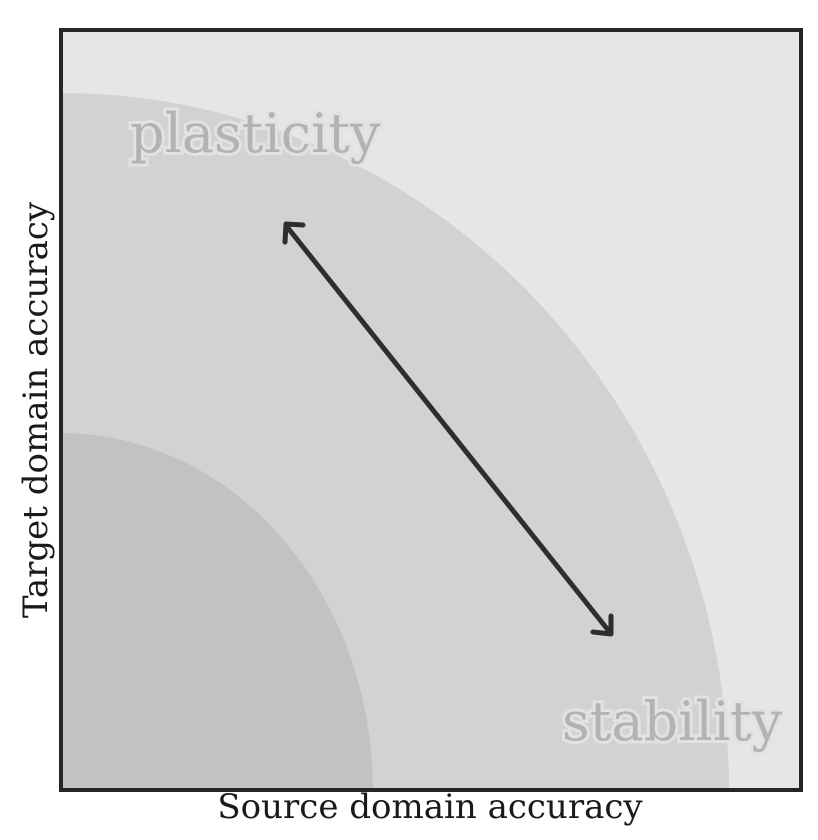  I want to click on x-axis-label: Source domain accuracy, so click(430, 807).